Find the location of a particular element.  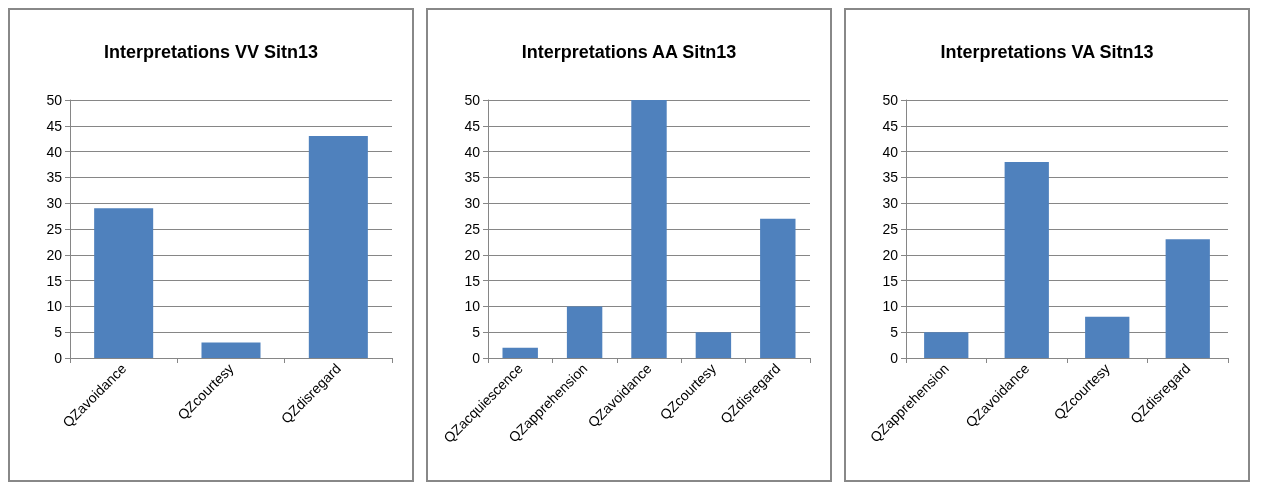

chart-title: Interpretations VA Sitn13 is located at coordinates (1047, 52).